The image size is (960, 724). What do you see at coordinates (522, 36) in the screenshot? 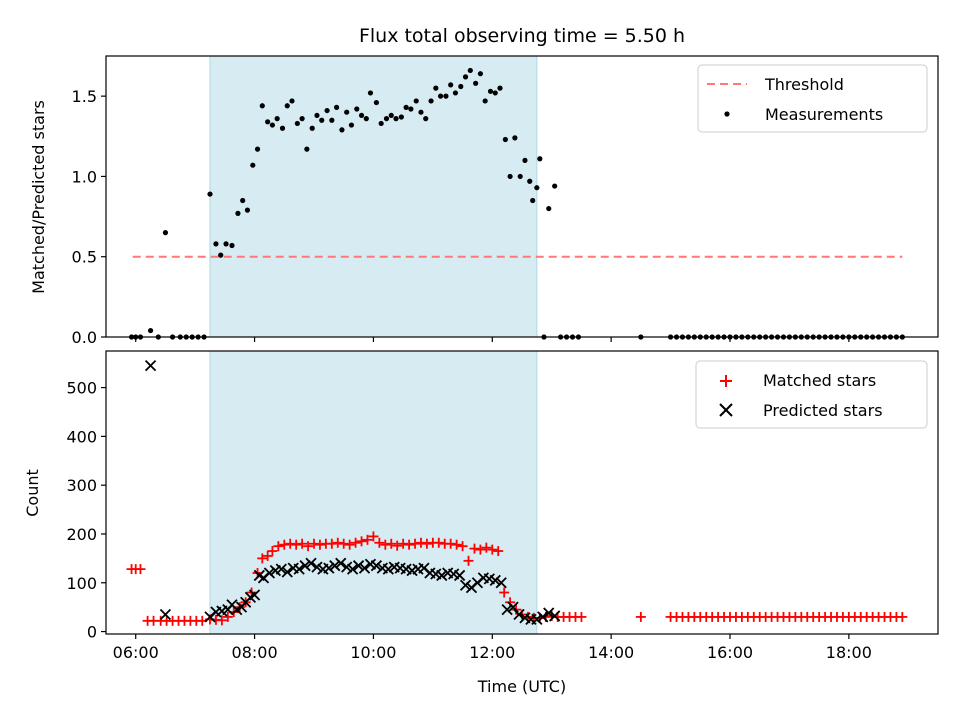
I see `chart-title: Flux total observing time = 5.50 h` at bounding box center [522, 36].